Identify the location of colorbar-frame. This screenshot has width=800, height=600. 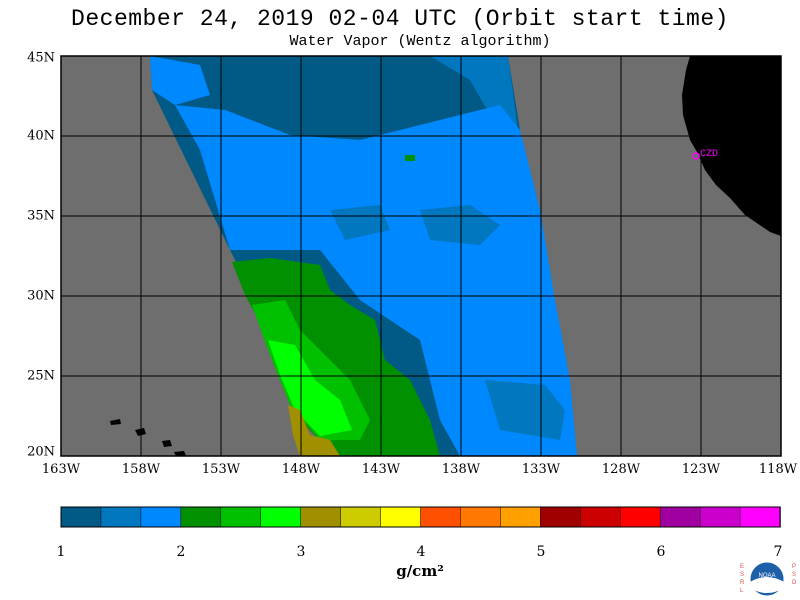
(420, 517).